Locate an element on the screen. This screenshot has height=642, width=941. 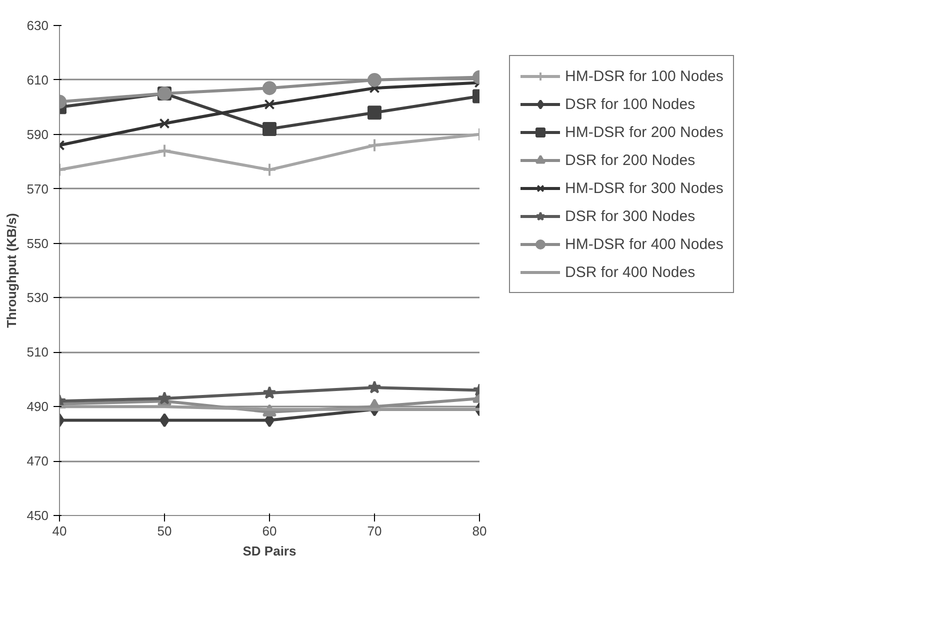
y-tick-label: 490 is located at coordinates (37, 406).